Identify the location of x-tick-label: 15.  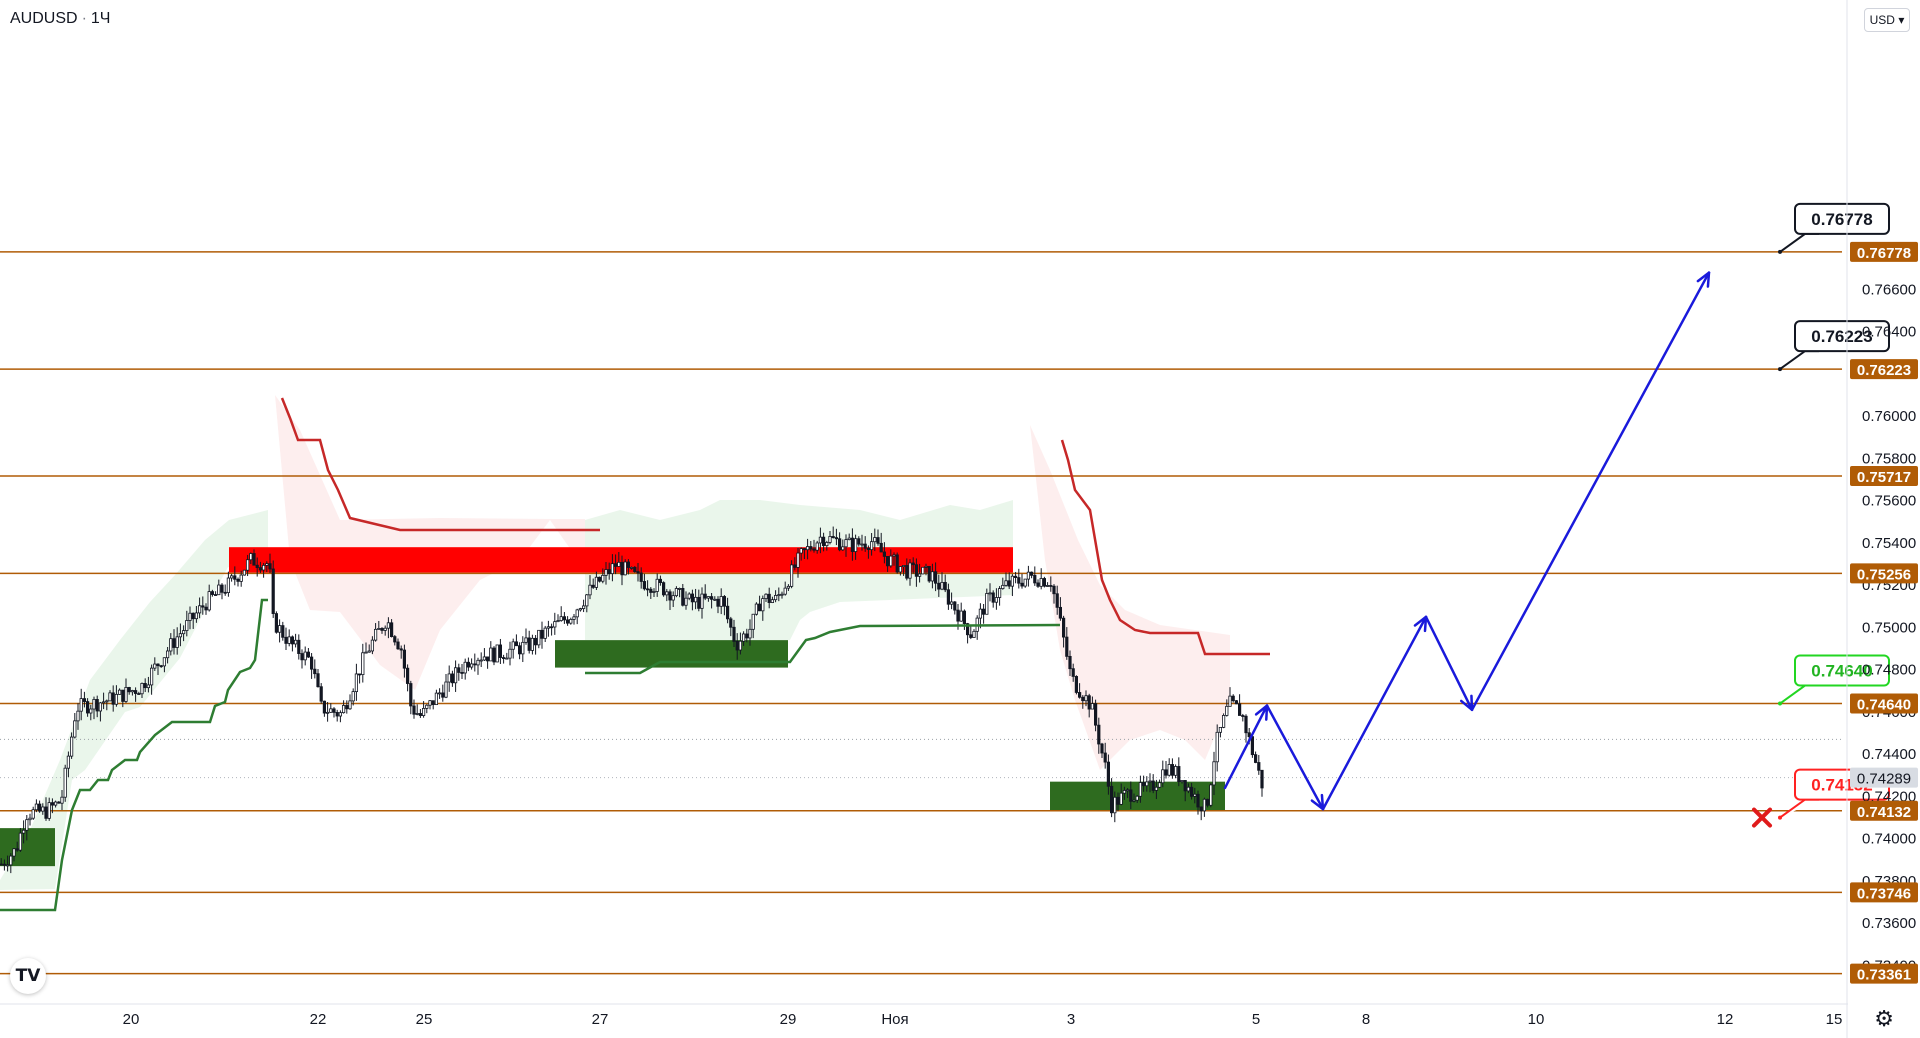
(1834, 1019).